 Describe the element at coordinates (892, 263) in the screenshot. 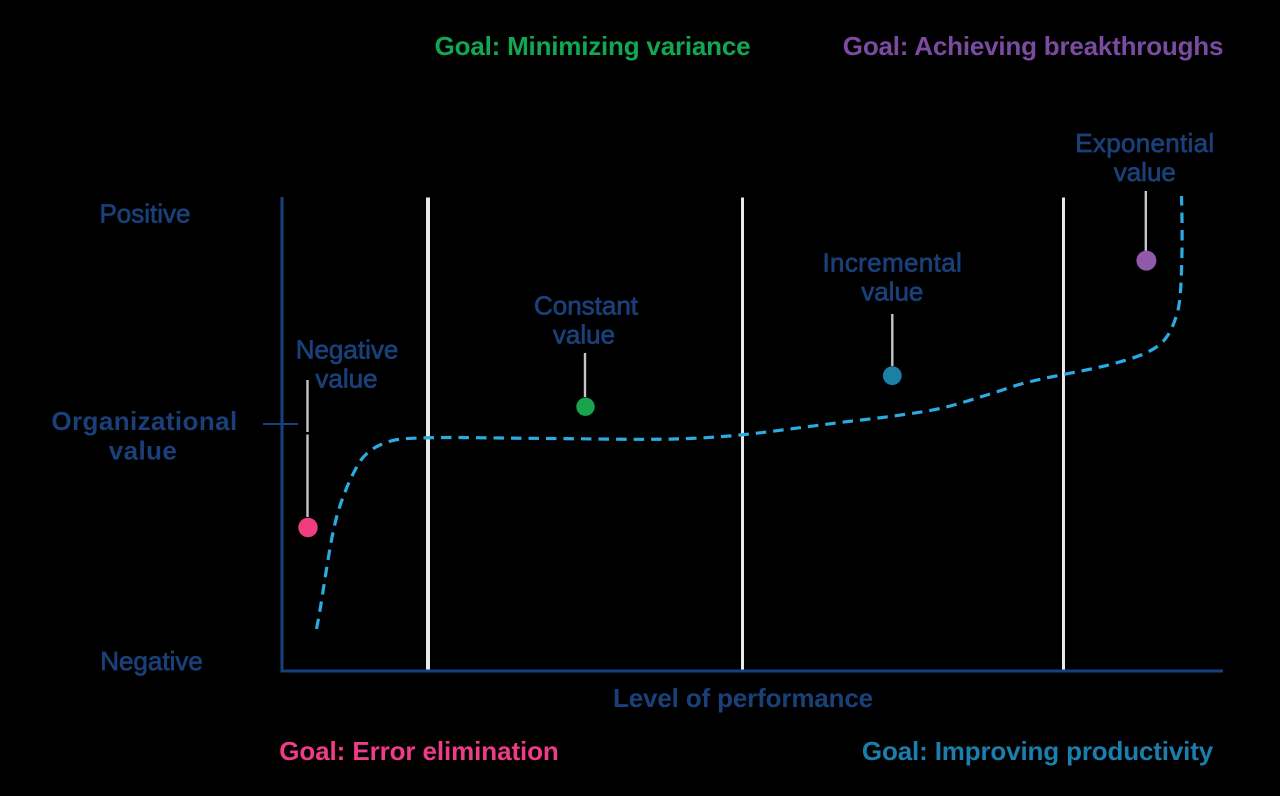

I see `svg-text: Incremental` at that location.